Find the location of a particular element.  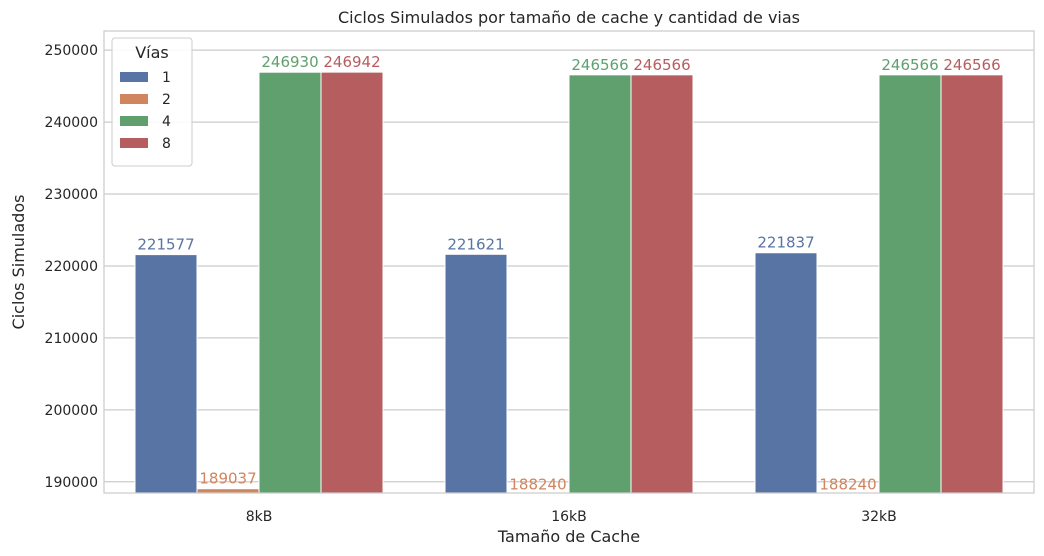

legend-items: 1 2 4 8 is located at coordinates (145, 111).